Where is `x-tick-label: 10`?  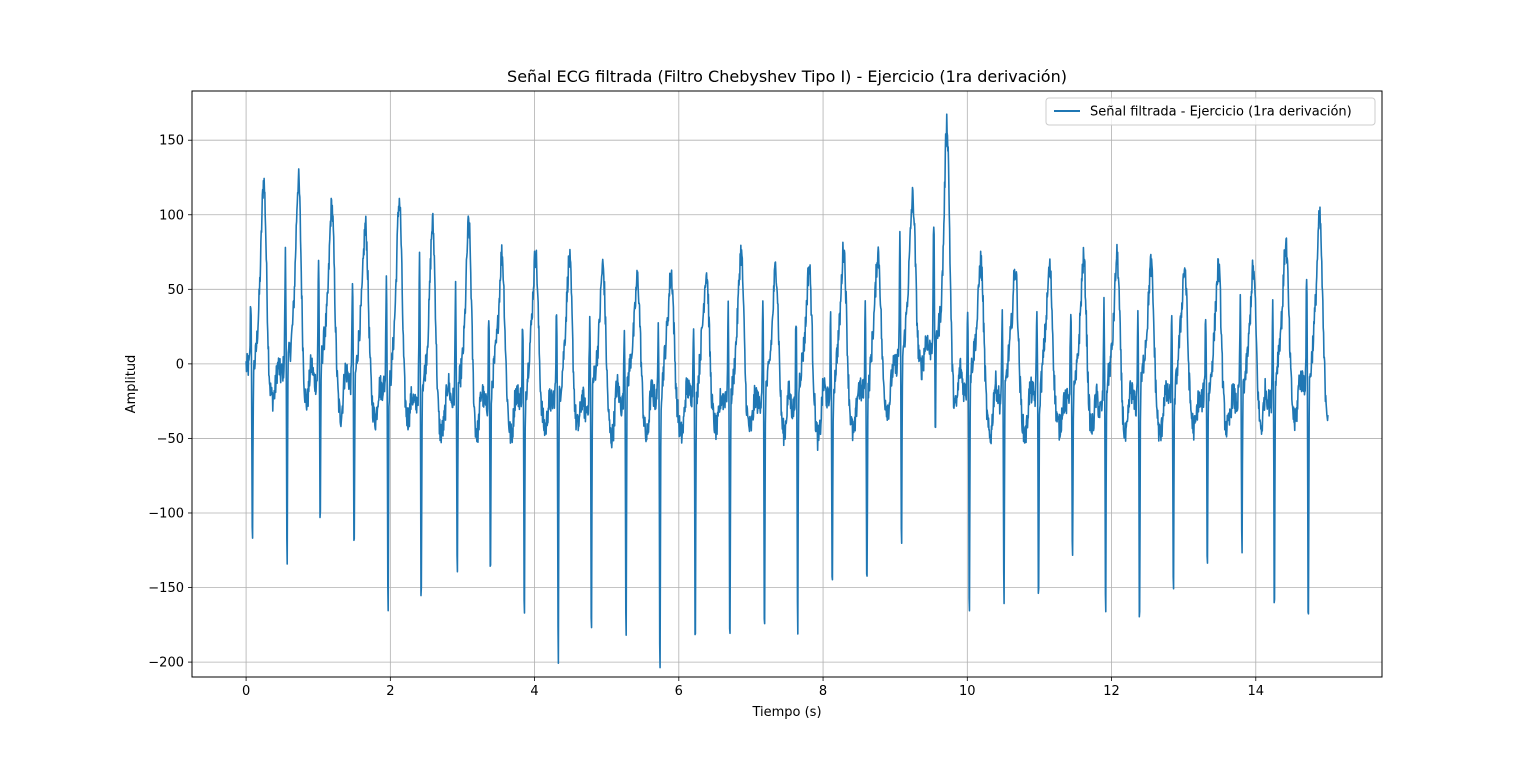 x-tick-label: 10 is located at coordinates (967, 691).